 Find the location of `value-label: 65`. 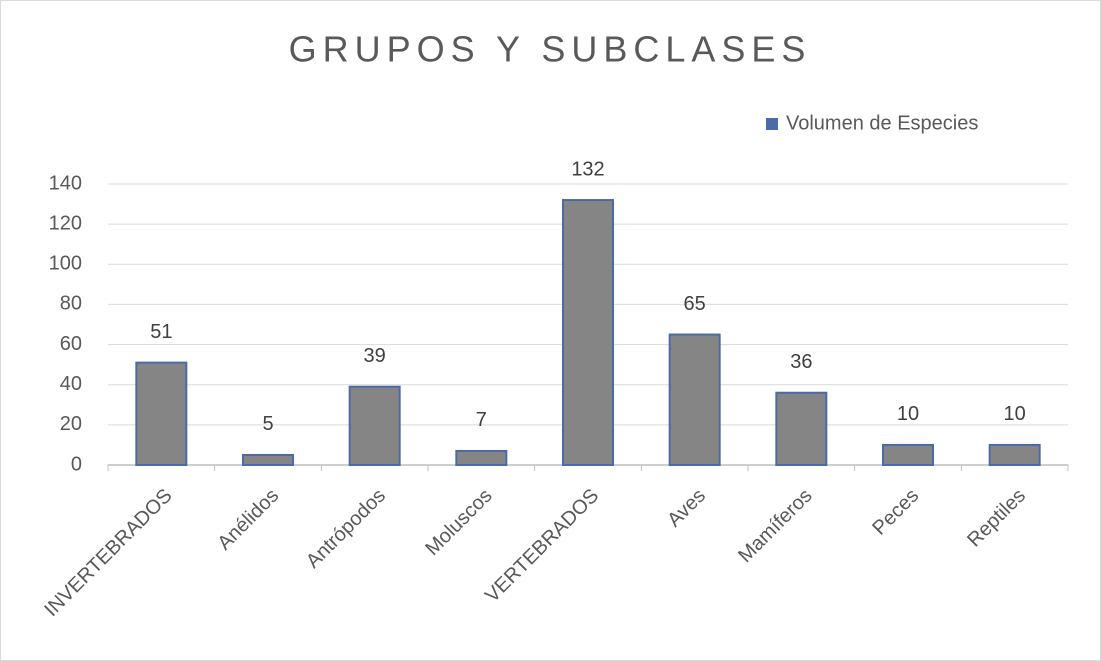

value-label: 65 is located at coordinates (695, 304).